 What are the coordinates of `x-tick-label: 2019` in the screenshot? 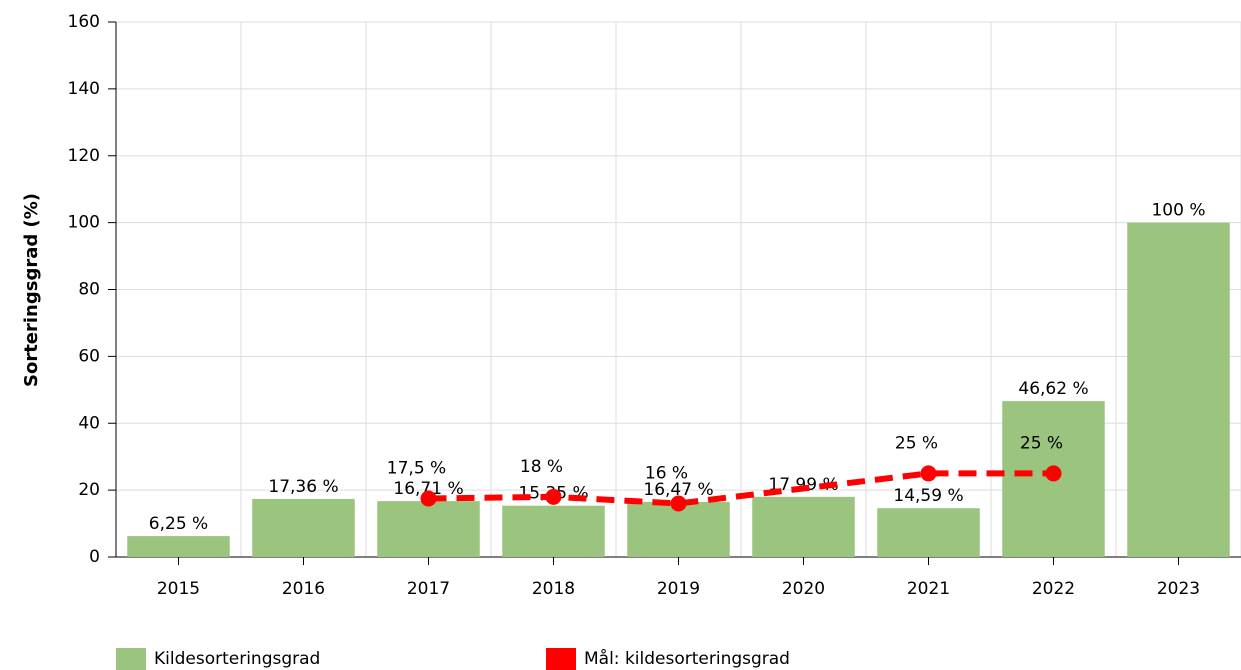 It's located at (678, 589).